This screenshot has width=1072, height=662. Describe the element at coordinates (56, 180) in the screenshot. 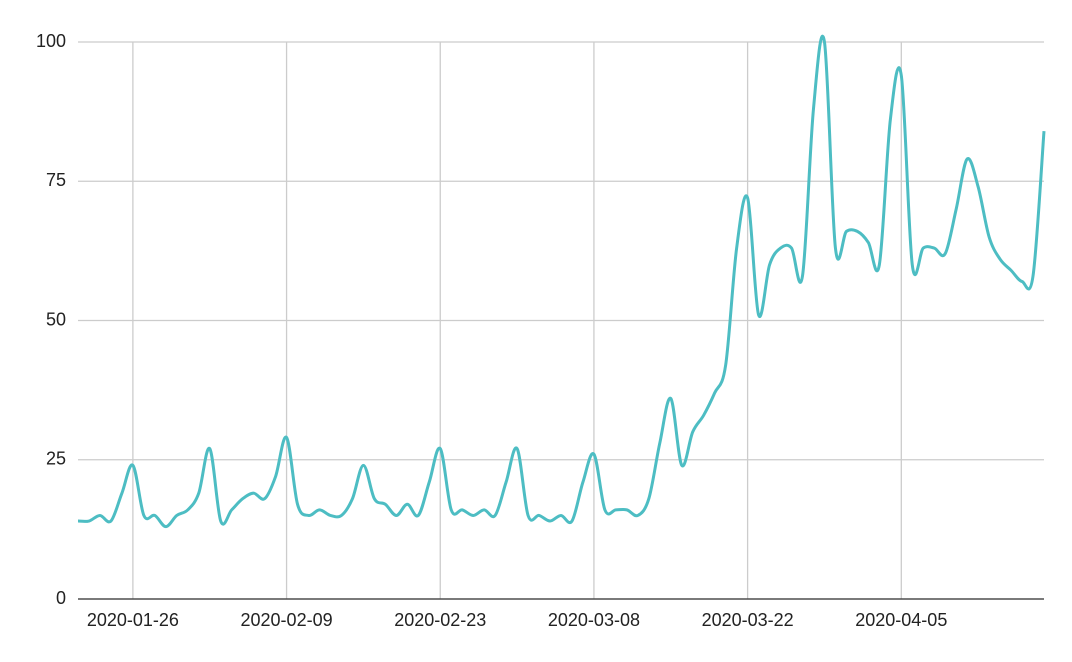

I see `y-tick-label: 75` at that location.